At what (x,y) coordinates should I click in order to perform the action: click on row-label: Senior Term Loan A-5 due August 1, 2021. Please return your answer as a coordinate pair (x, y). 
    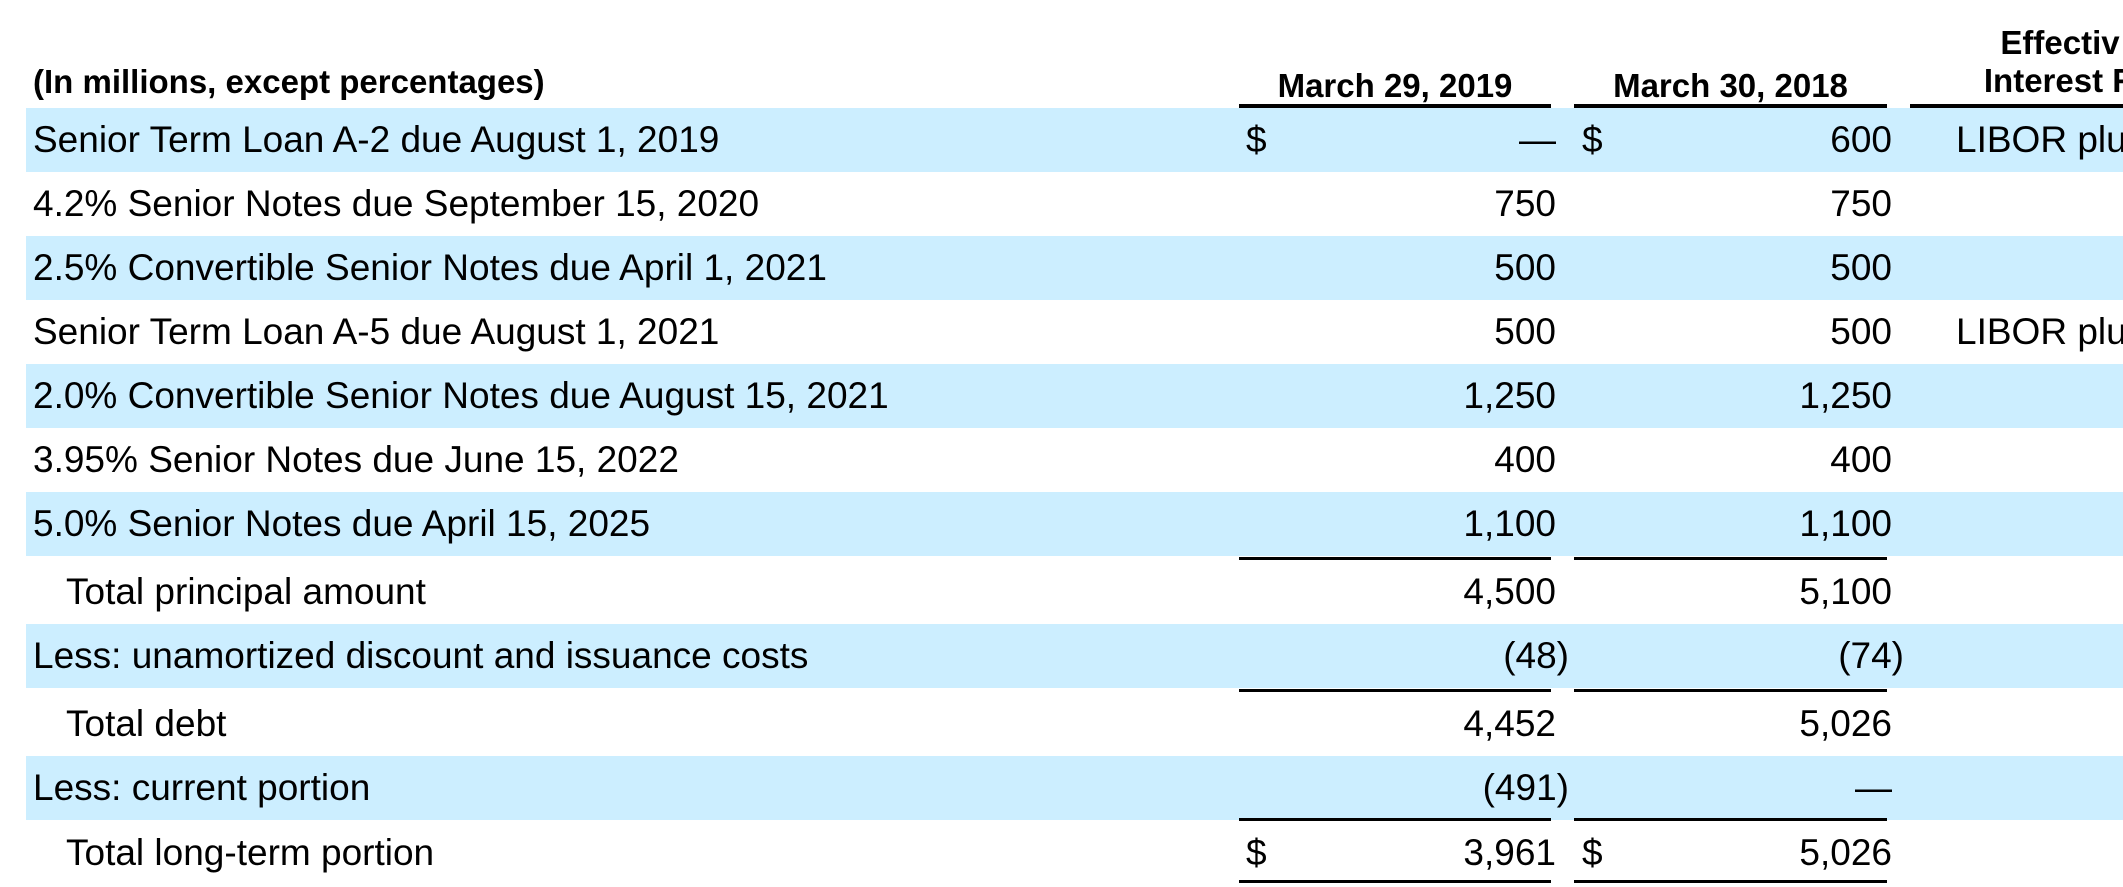
    Looking at the image, I should click on (376, 331).